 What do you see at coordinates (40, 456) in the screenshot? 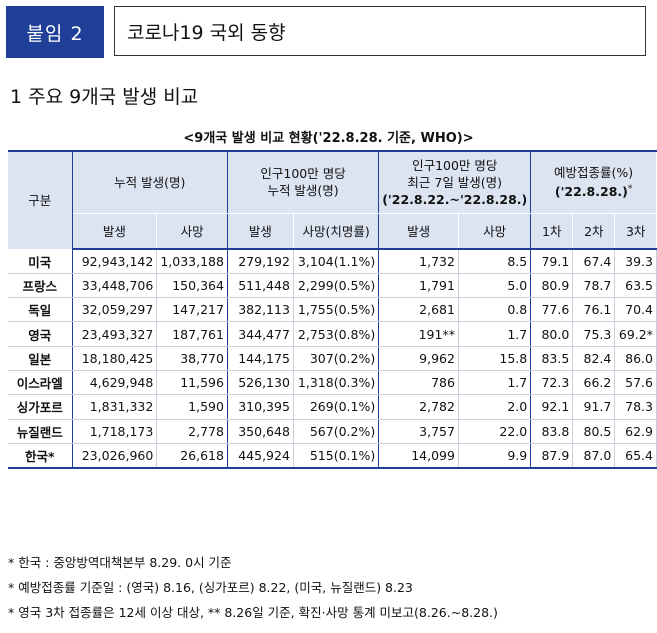
I see `country-cell: 한국*` at bounding box center [40, 456].